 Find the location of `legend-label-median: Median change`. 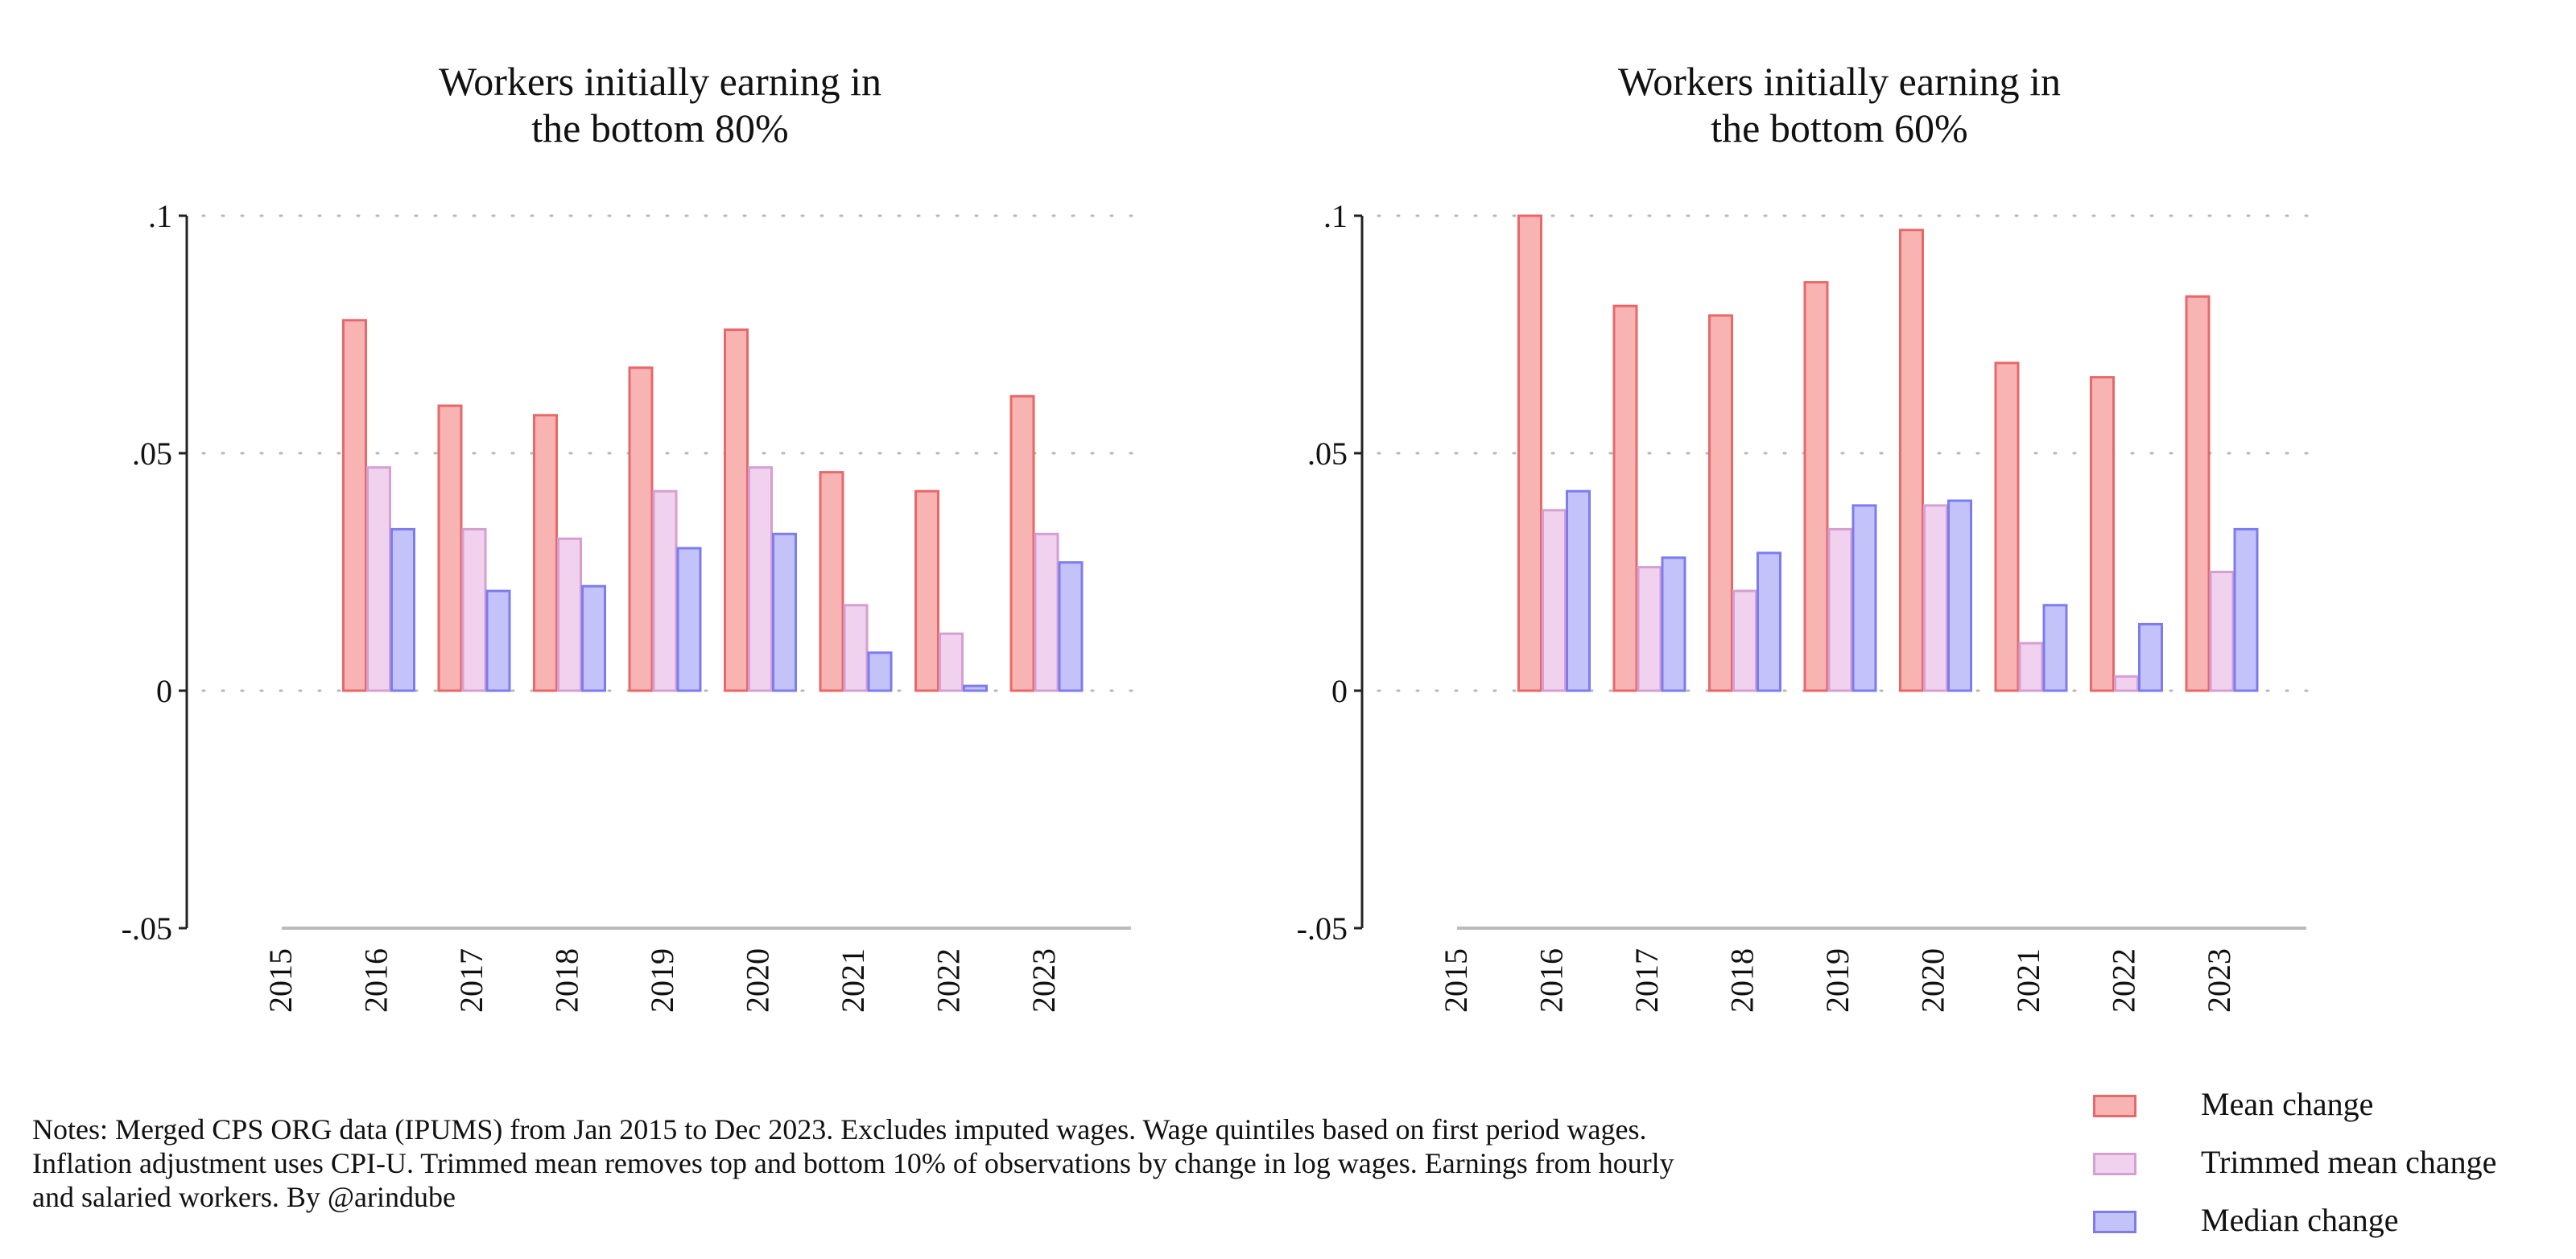

legend-label-median: Median change is located at coordinates (2300, 1220).